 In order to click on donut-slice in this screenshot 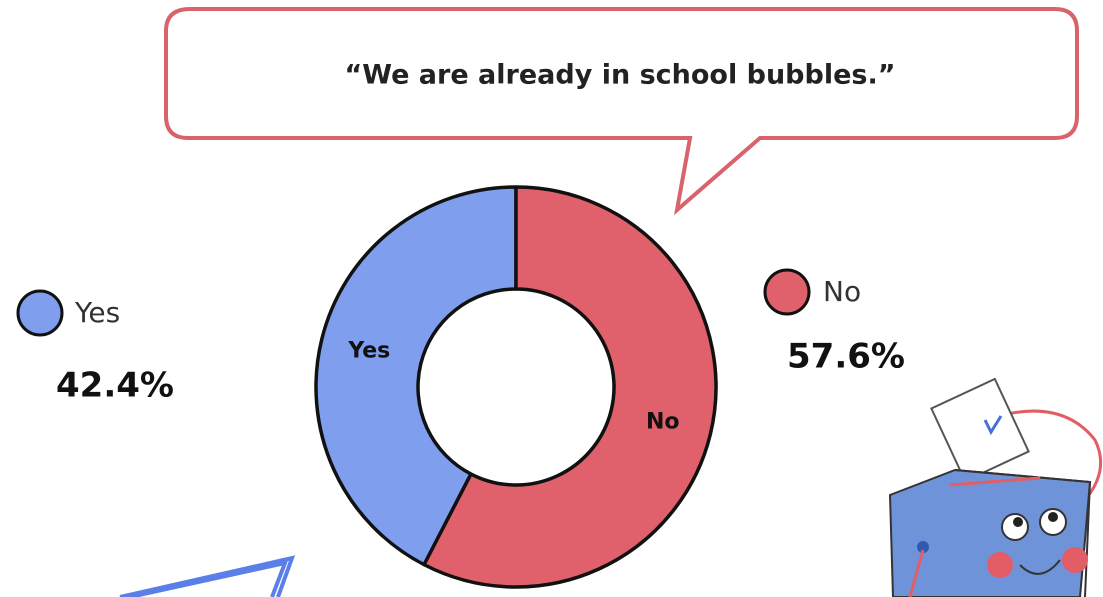, I will do `click(416, 376)`.